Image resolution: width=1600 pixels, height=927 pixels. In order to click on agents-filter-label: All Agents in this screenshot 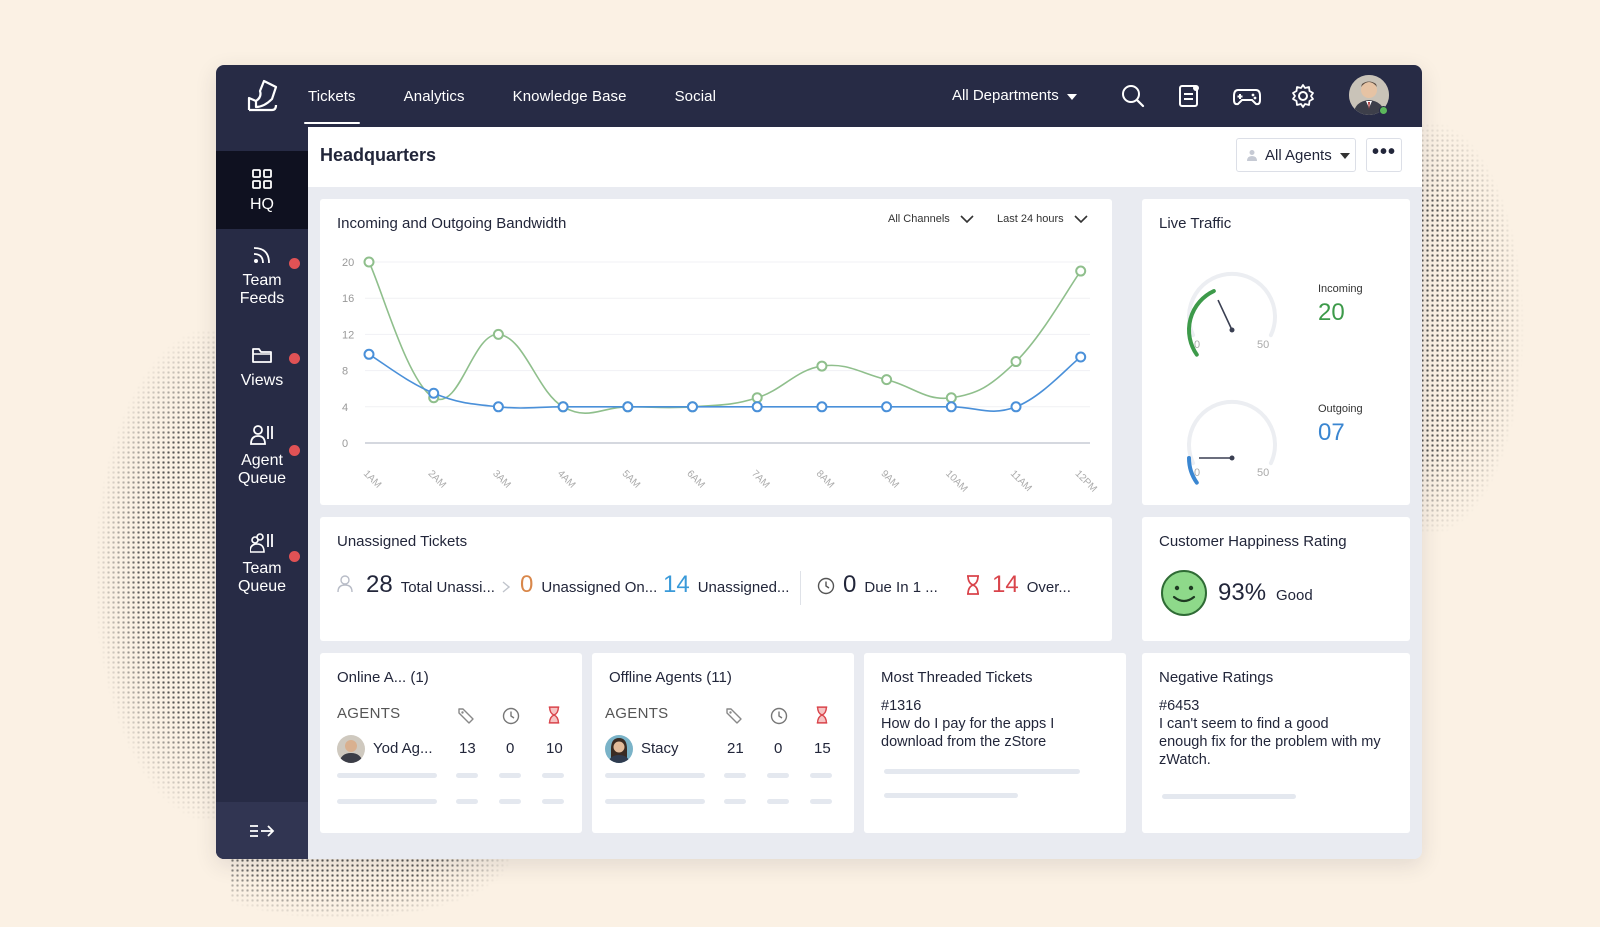, I will do `click(1298, 155)`.